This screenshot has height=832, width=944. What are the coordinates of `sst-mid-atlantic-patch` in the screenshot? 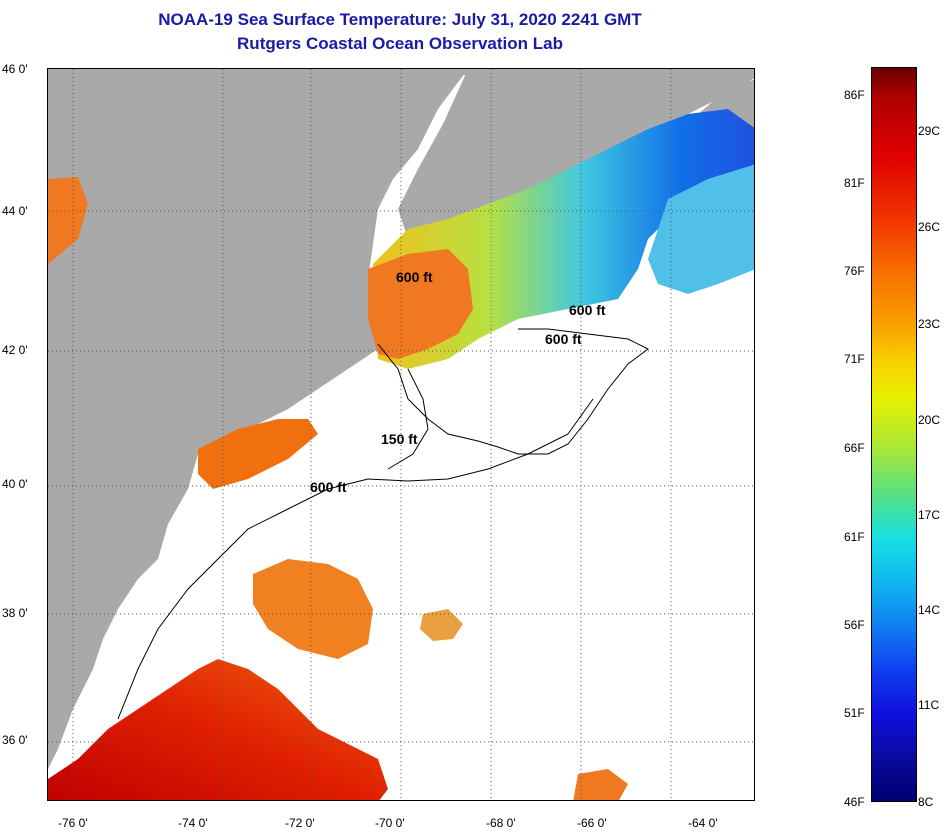 It's located at (313, 609).